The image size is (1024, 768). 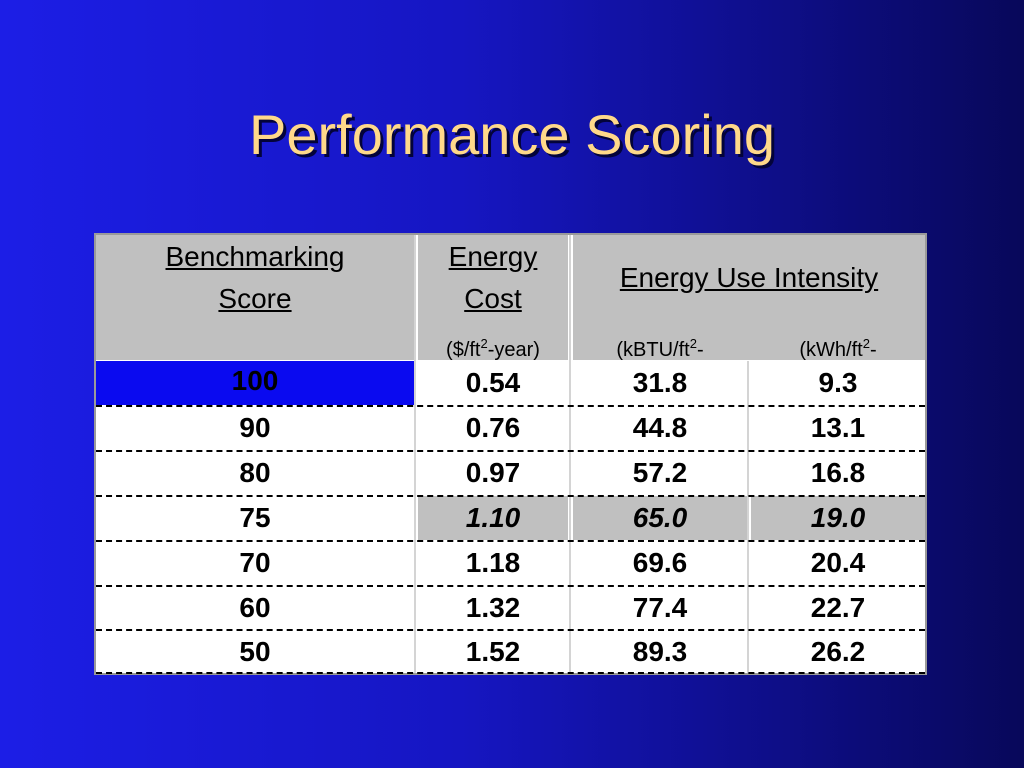 I want to click on table-row: 60 1.32 77.4 22.7, so click(x=510, y=608).